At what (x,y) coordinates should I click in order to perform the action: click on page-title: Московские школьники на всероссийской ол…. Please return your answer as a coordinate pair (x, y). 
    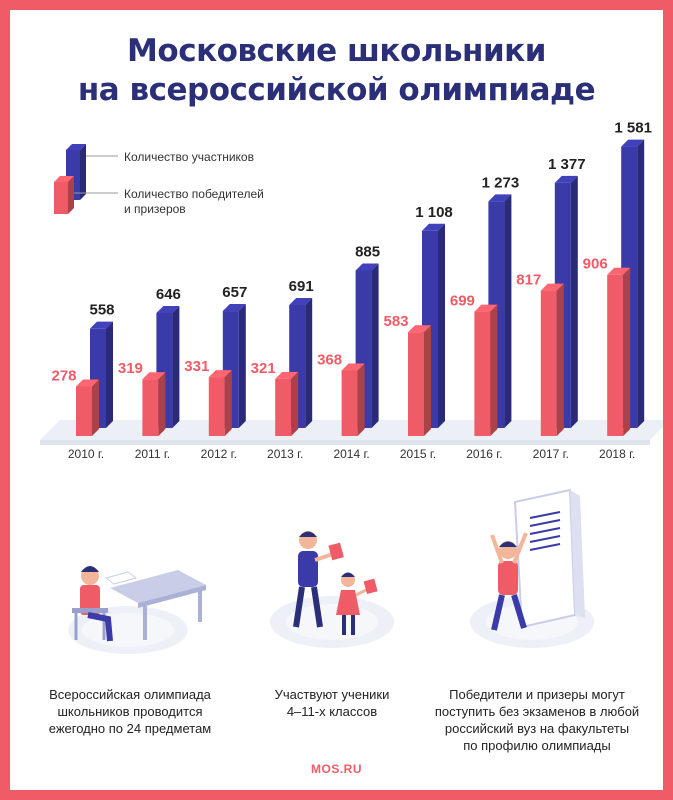
    Looking at the image, I should click on (336, 71).